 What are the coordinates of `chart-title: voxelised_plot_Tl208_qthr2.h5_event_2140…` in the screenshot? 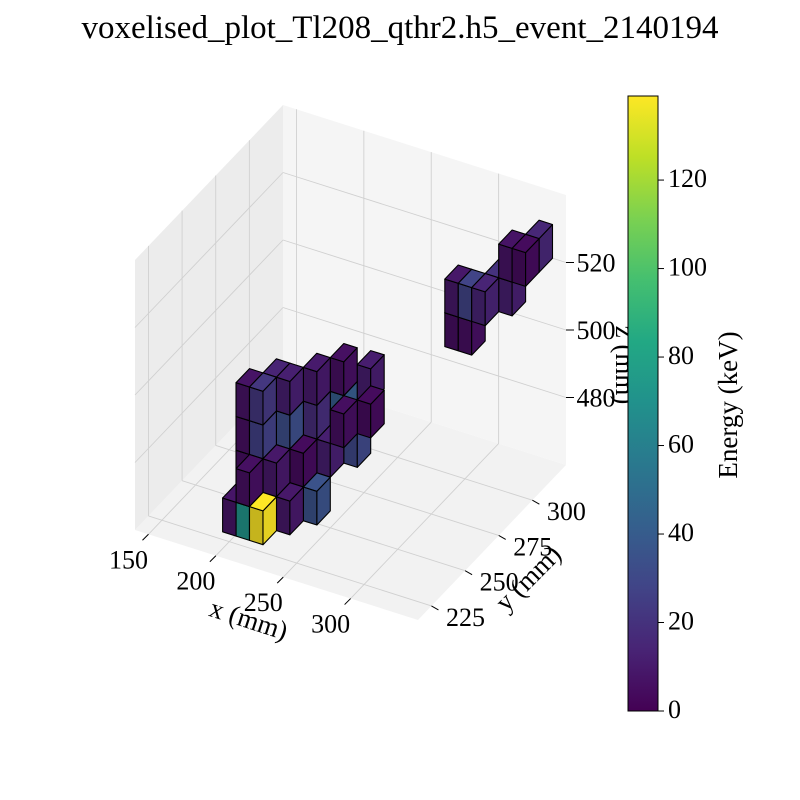 It's located at (400, 28).